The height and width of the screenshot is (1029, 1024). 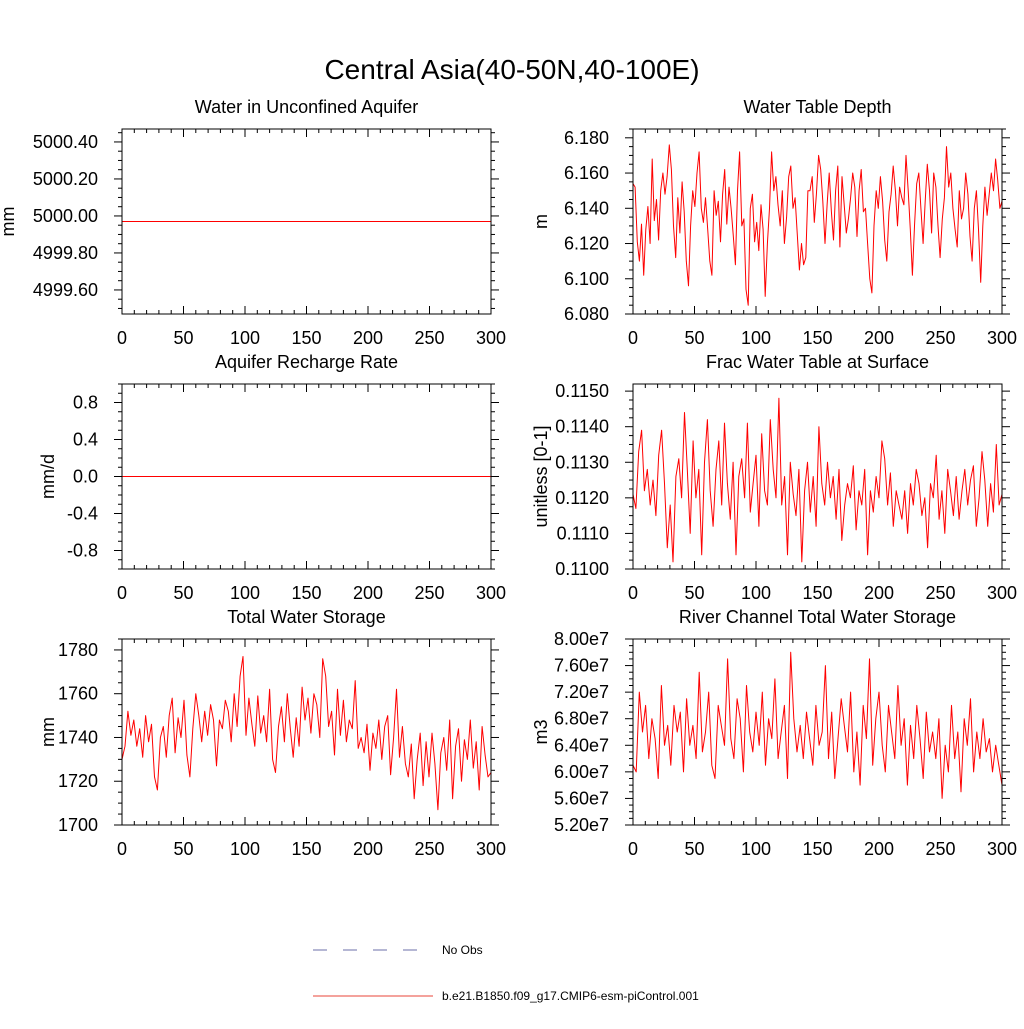 What do you see at coordinates (582, 569) in the screenshot?
I see `y-tick-label: 0.1100` at bounding box center [582, 569].